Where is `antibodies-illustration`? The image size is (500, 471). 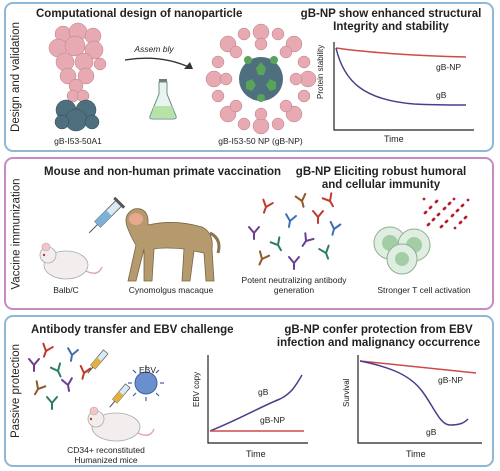 antibodies-illustration is located at coordinates (295, 231).